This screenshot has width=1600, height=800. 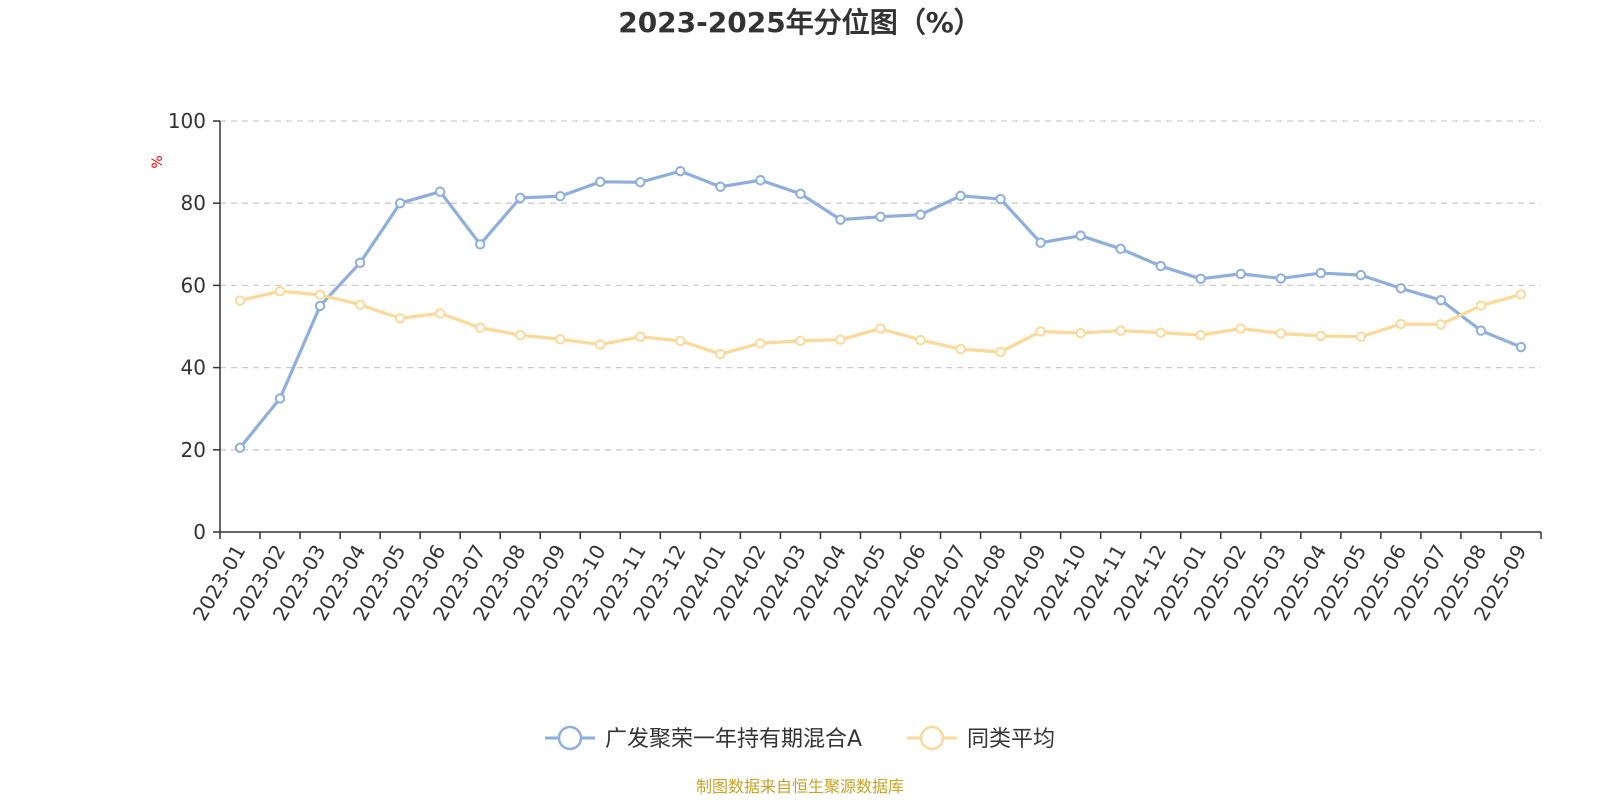 What do you see at coordinates (193, 203) in the screenshot?
I see `y-tick-label: 80` at bounding box center [193, 203].